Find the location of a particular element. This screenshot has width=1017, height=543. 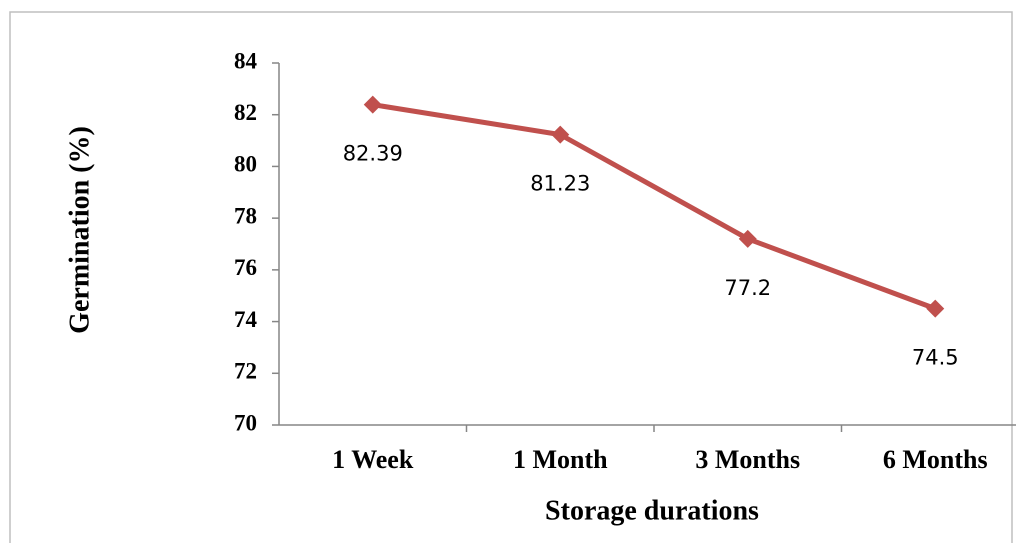

y-tick-label: 74 is located at coordinates (246, 319).